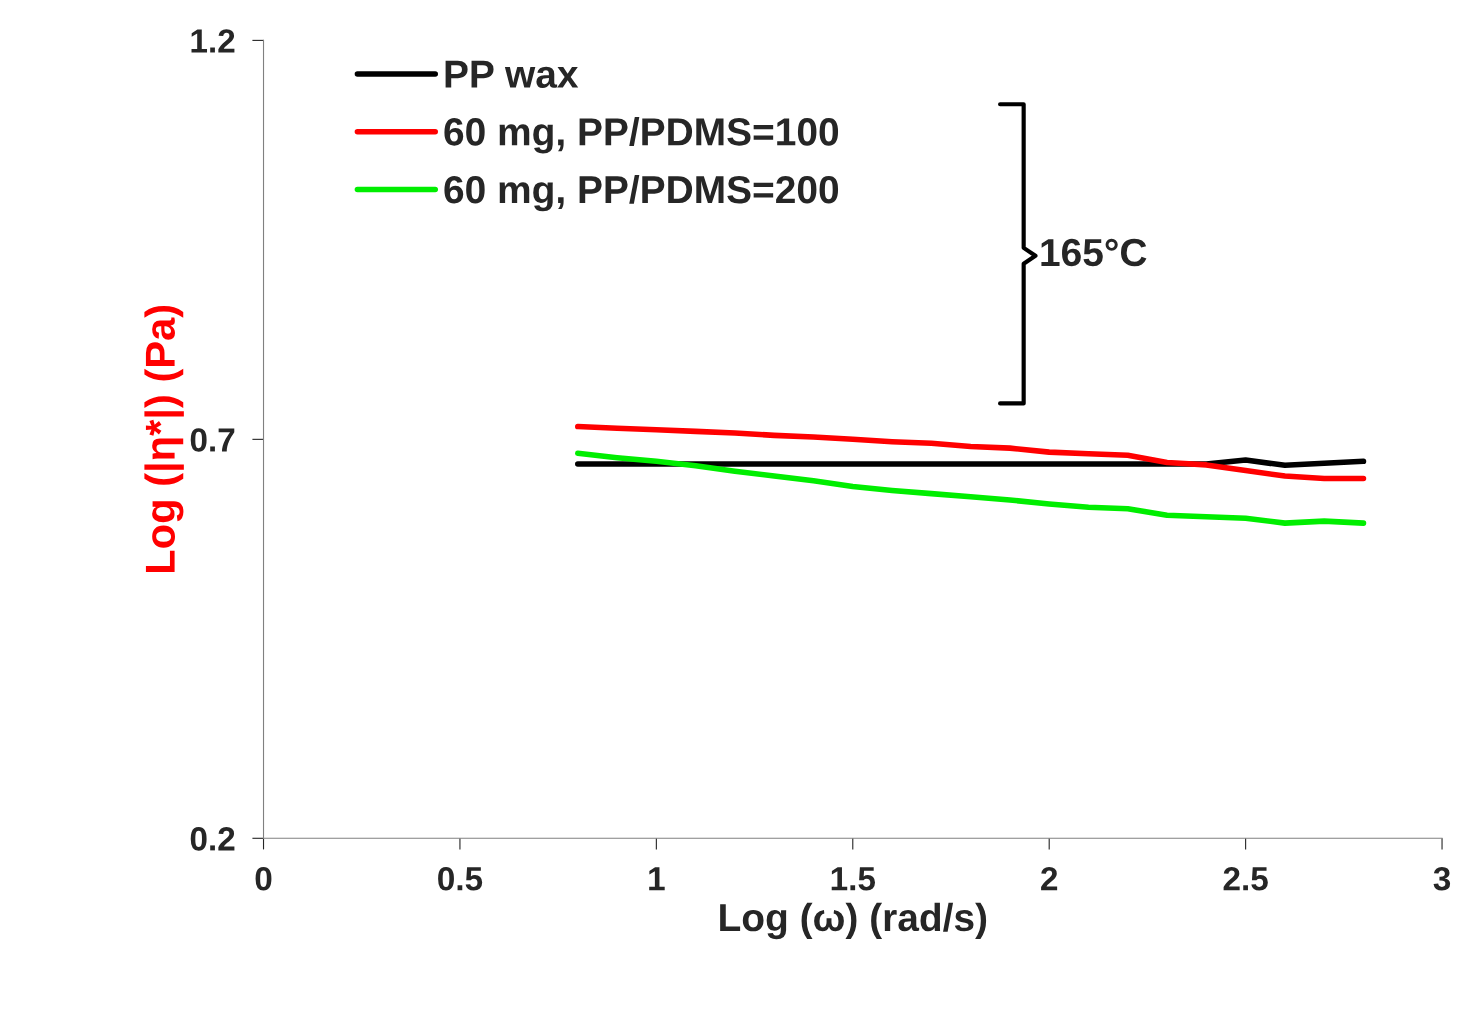 Image resolution: width=1464 pixels, height=1010 pixels. Describe the element at coordinates (1094, 252) in the screenshot. I see `annotation: 165°C` at that location.